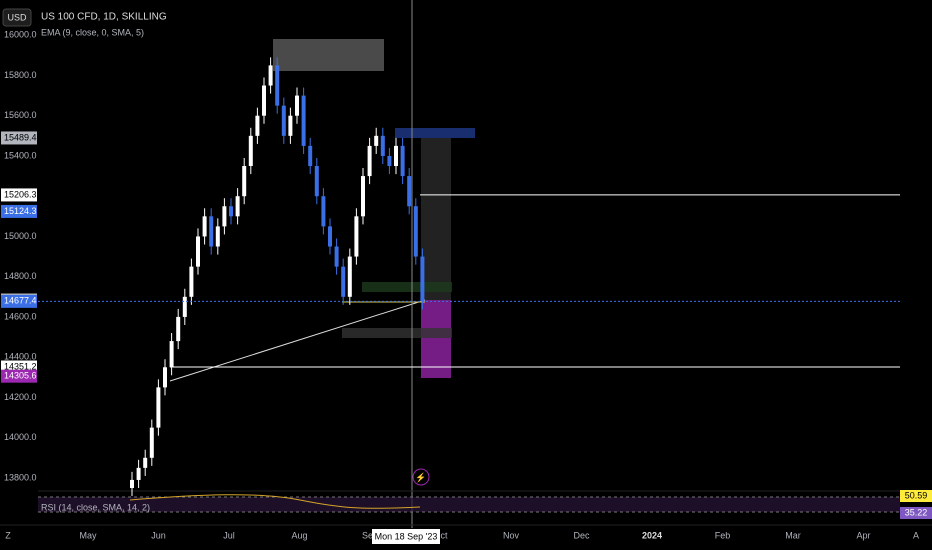 The height and width of the screenshot is (550, 932). I want to click on x-tick-label: Dec, so click(581, 535).